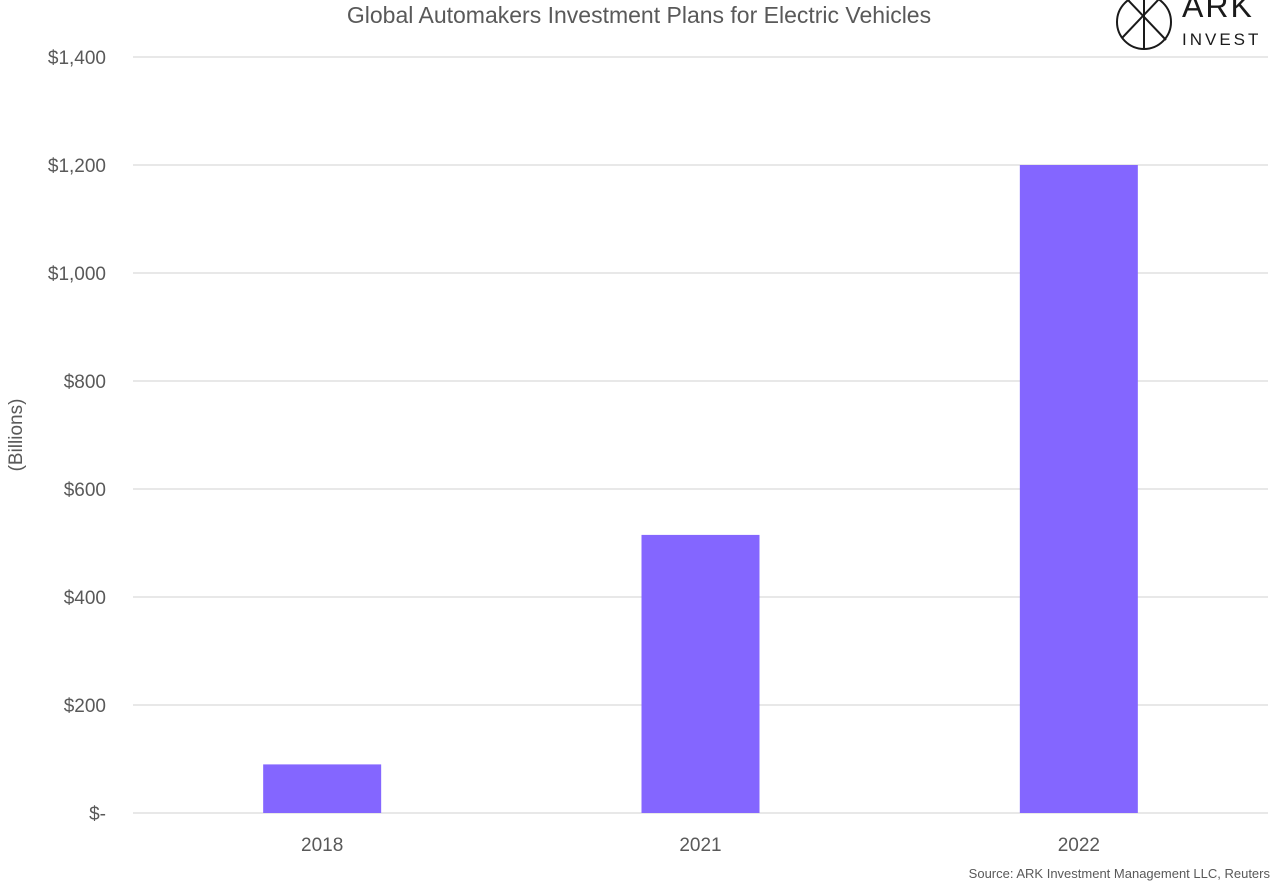 The image size is (1278, 884). What do you see at coordinates (77, 166) in the screenshot?
I see `y-tick-label: $1,200` at bounding box center [77, 166].